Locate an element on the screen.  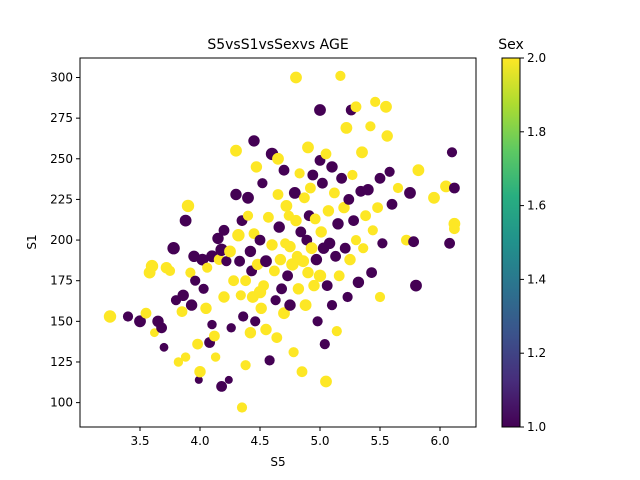
y-tick-label: 100 is located at coordinates (61, 403).